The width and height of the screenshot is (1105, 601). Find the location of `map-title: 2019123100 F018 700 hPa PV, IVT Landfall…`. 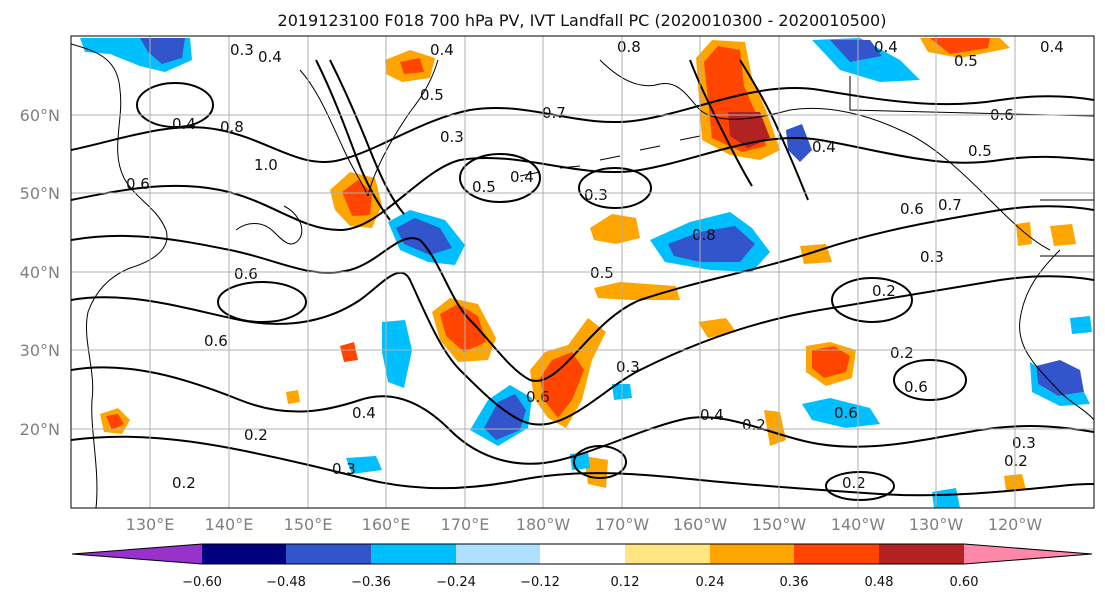

map-title: 2019123100 F018 700 hPa PV, IVT Landfall… is located at coordinates (582, 20).